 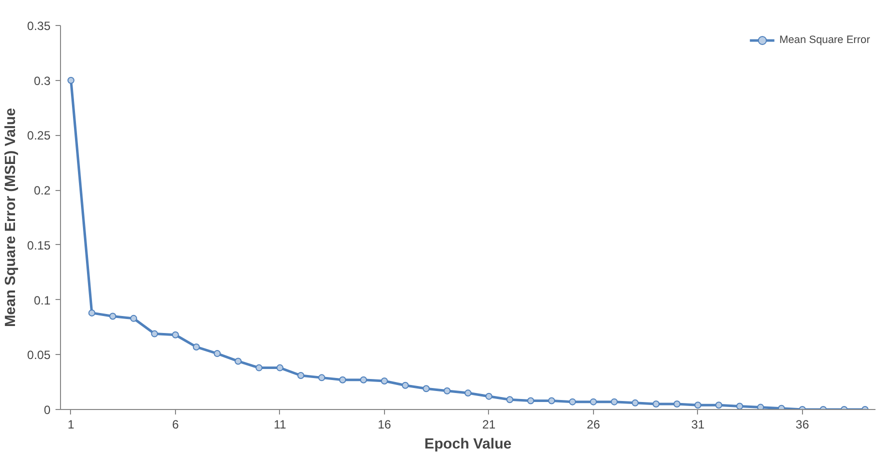 I want to click on x-tick-label: 21, so click(x=489, y=425).